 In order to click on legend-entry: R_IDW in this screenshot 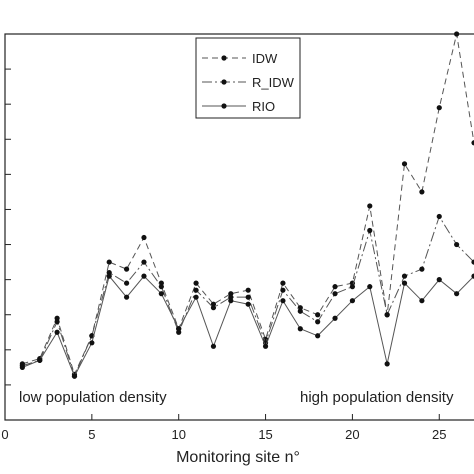, I will do `click(248, 82)`.